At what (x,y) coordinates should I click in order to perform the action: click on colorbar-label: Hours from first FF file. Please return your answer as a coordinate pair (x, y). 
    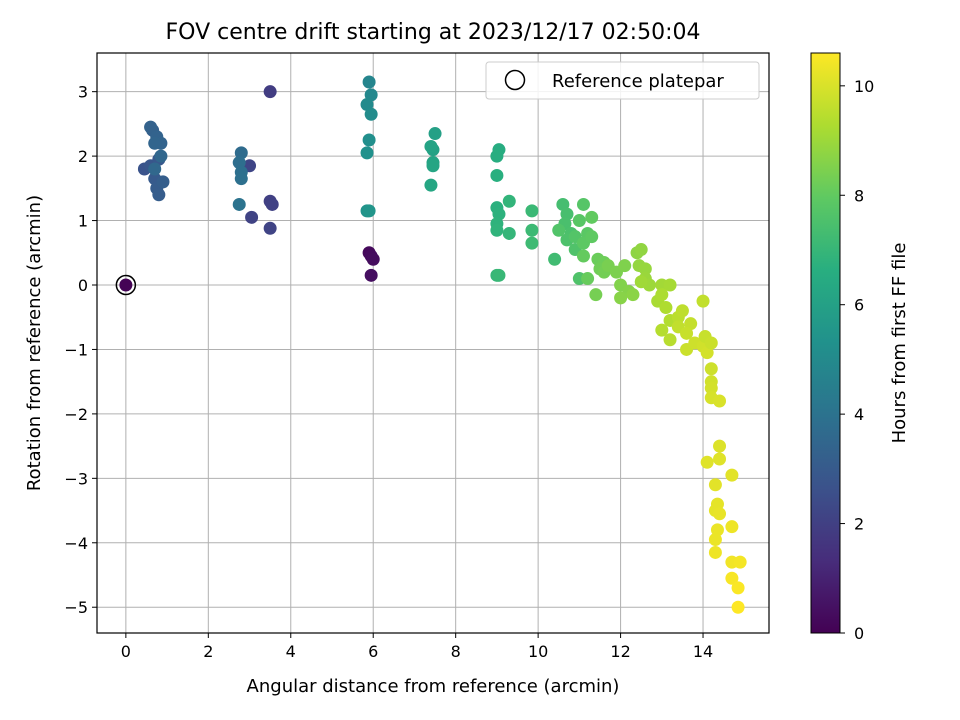
    Looking at the image, I should click on (899, 343).